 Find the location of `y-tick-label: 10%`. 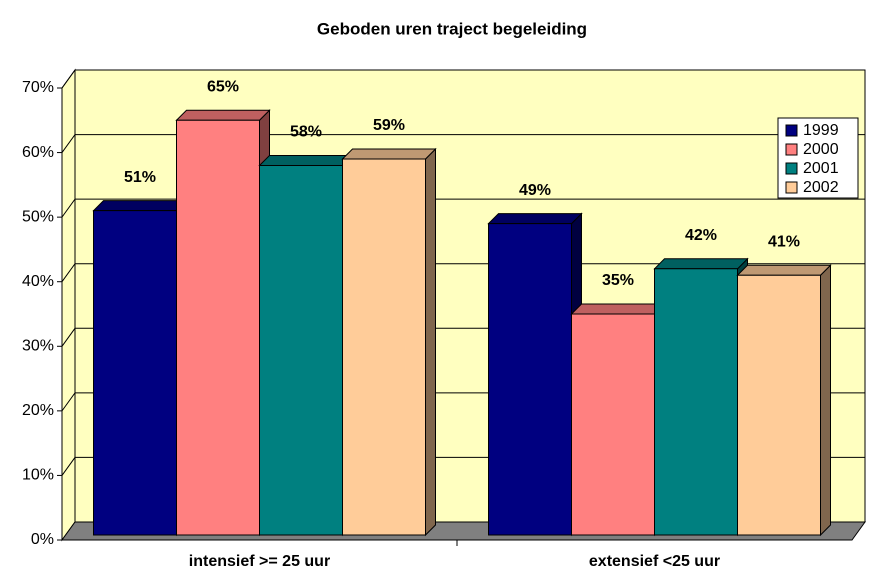

y-tick-label: 10% is located at coordinates (38, 475).